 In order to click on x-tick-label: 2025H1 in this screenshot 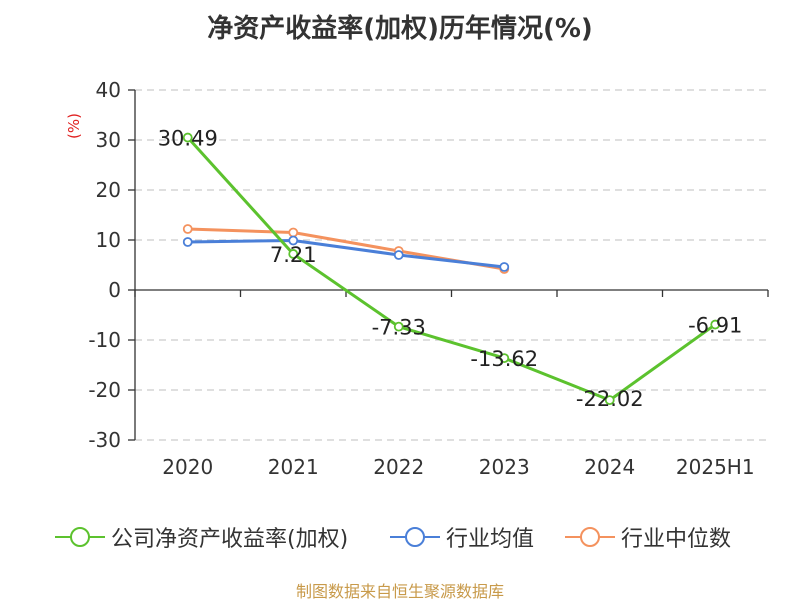, I will do `click(715, 467)`.